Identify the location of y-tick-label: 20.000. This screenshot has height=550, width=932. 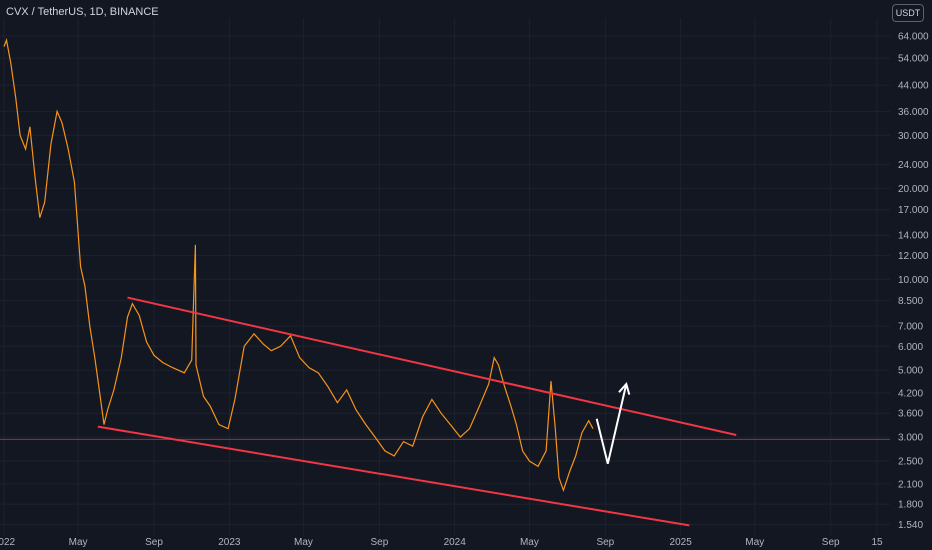
(913, 189).